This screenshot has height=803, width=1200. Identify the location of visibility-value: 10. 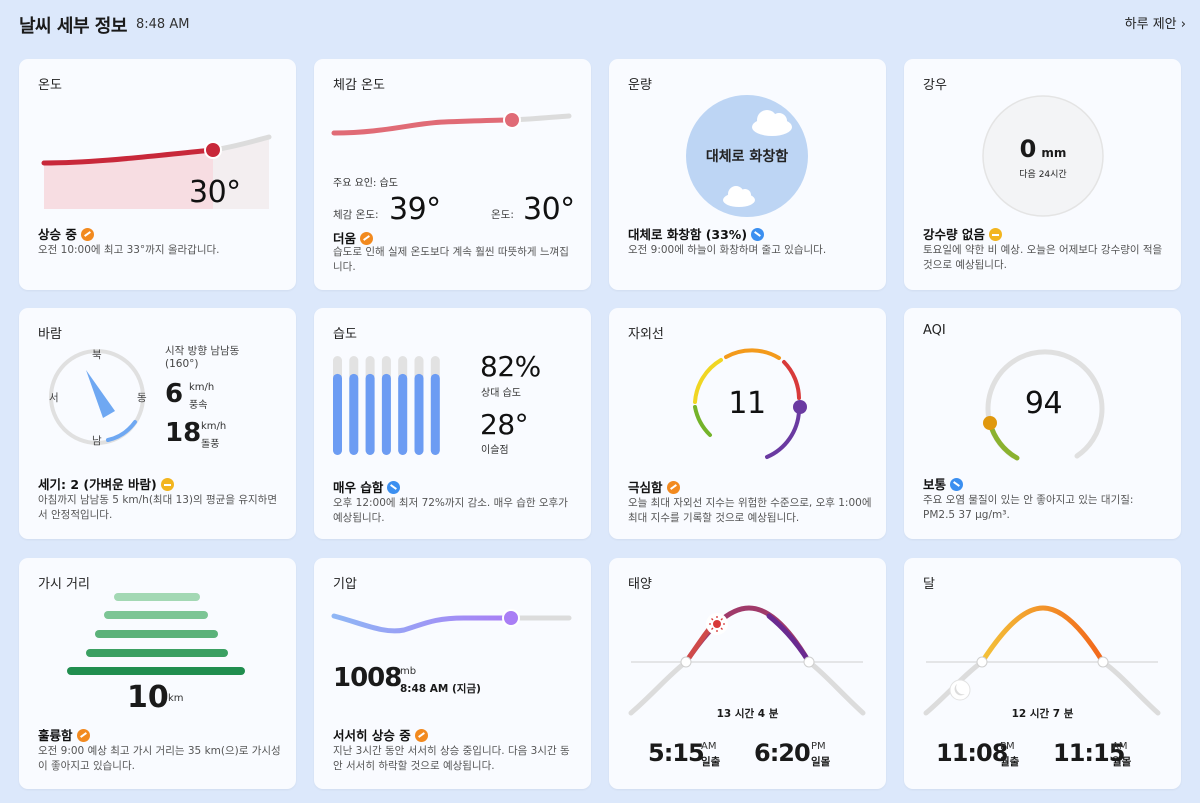
(148, 697).